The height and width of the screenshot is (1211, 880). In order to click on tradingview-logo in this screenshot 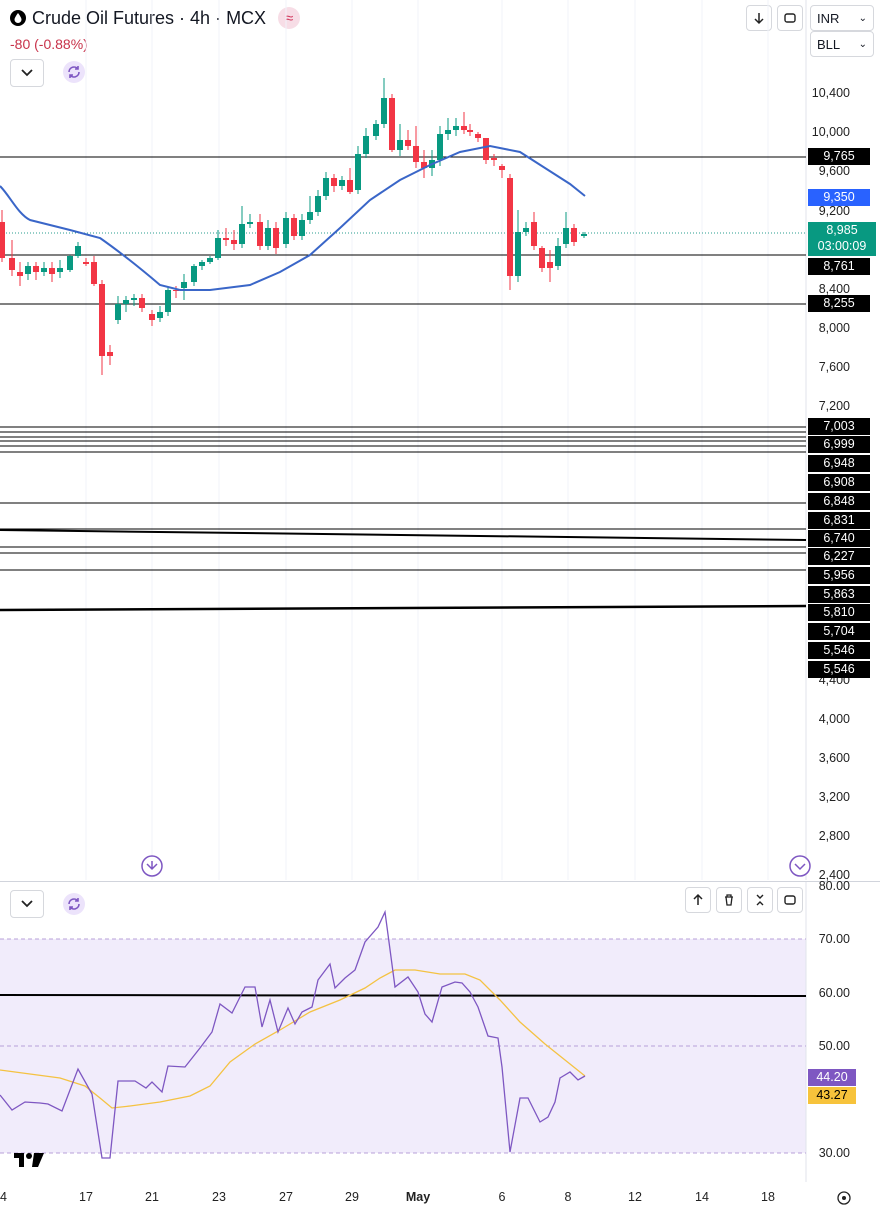, I will do `click(30, 1160)`.